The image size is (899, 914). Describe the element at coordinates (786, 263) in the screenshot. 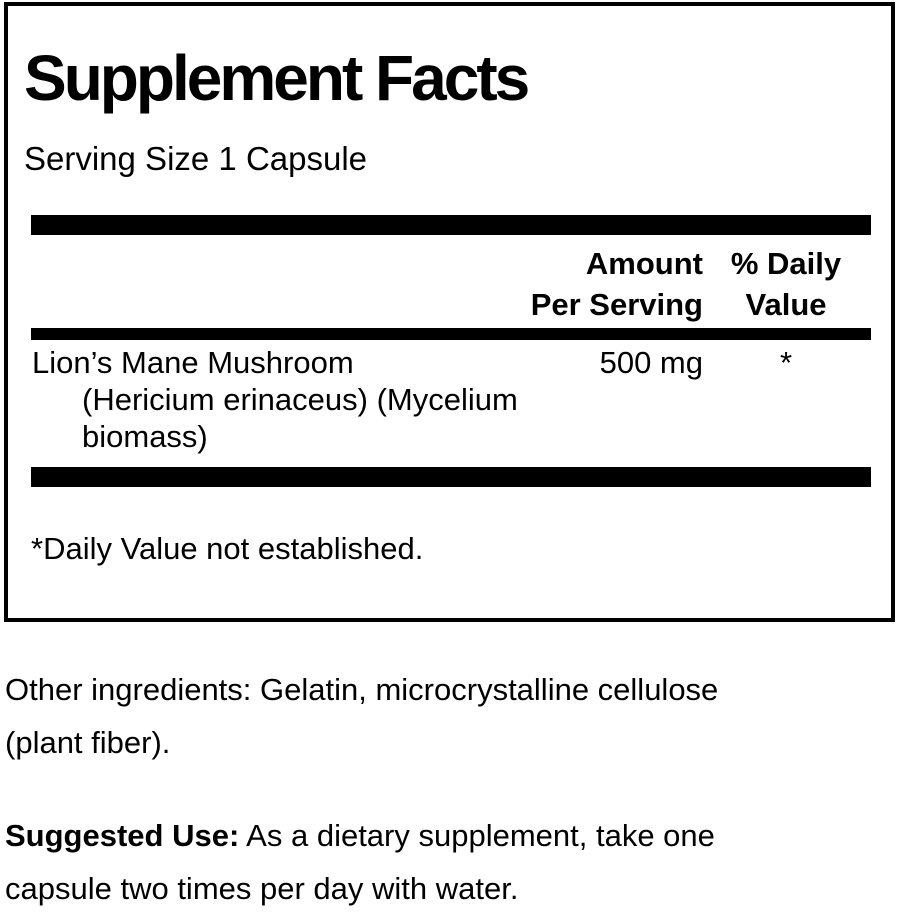

I see `daily-value-header-line1: % Daily` at that location.